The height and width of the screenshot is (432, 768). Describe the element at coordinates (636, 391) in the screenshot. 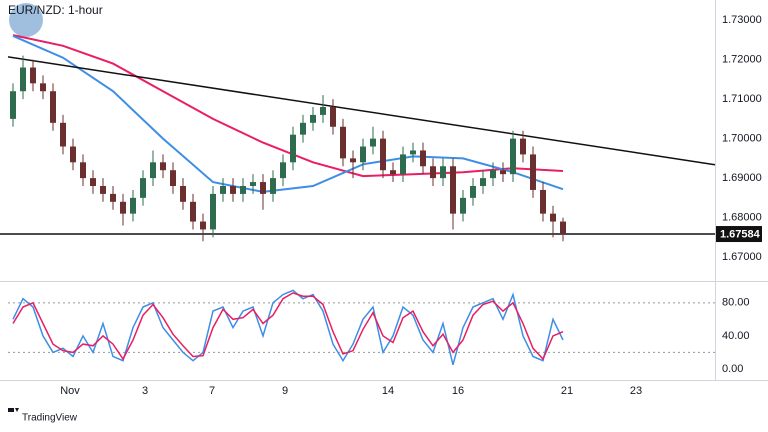

I see `x-tick-label: 23` at that location.